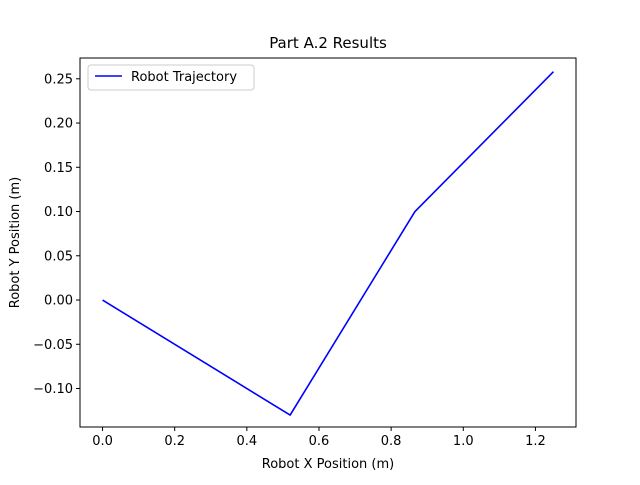  I want to click on y-tick-label: 0.20, so click(58, 124).